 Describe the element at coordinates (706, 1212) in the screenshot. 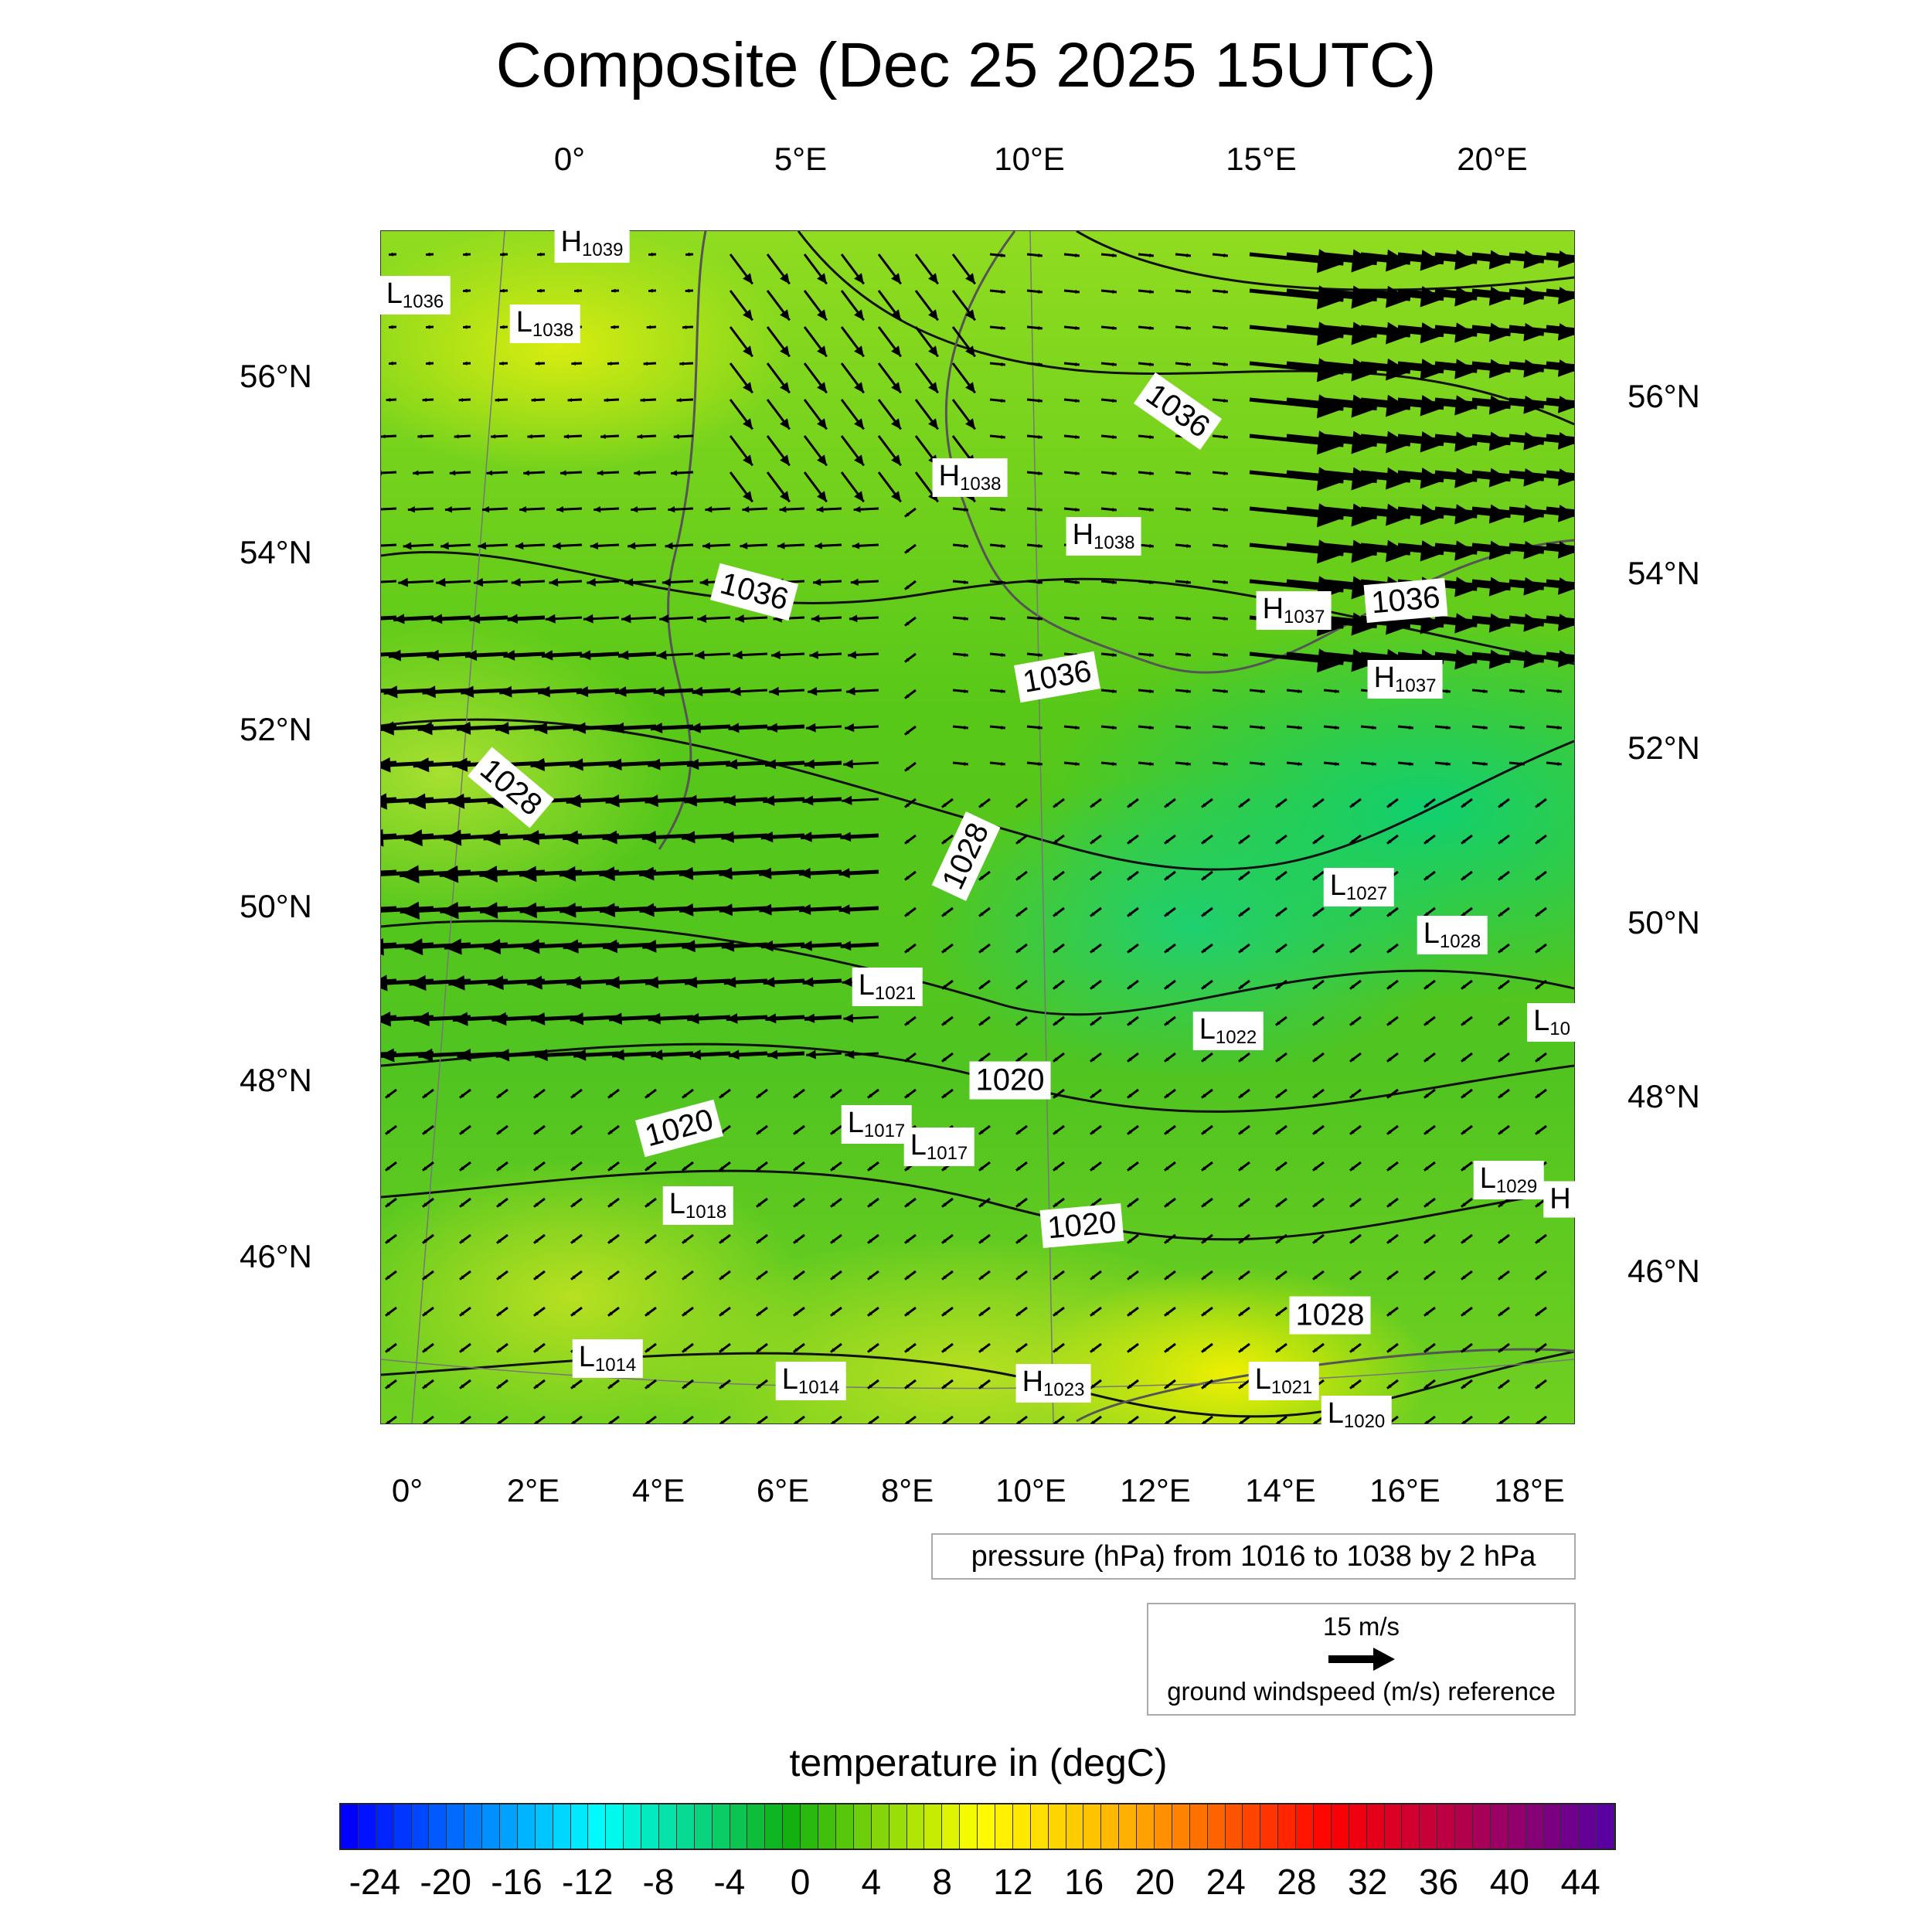

I see `pressure-center-value: 1018` at that location.